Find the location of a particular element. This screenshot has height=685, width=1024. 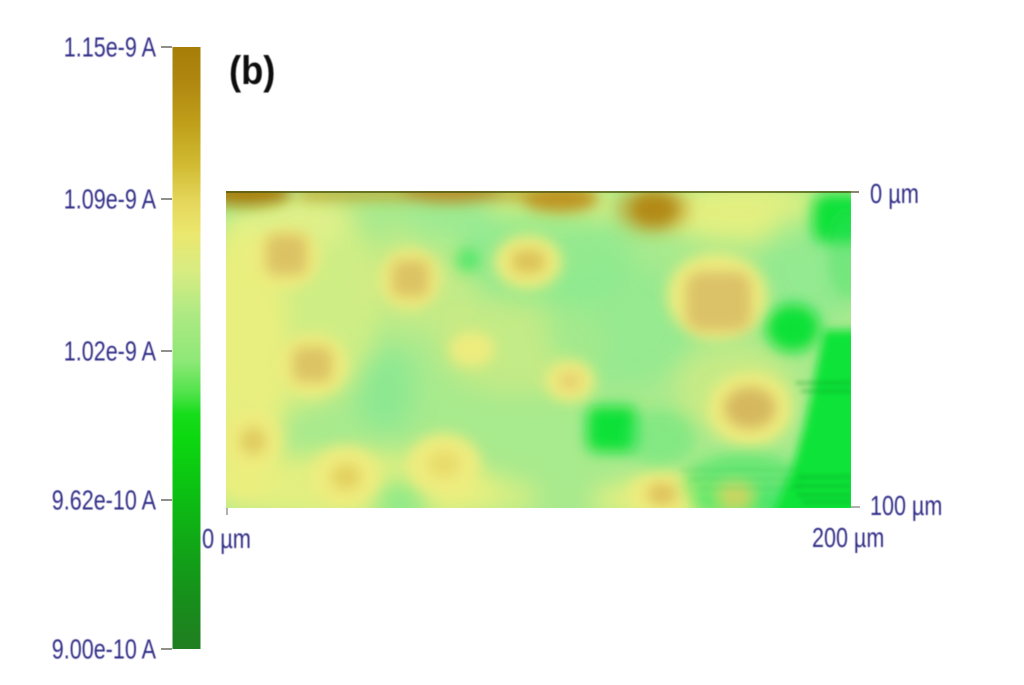

svg-text: 1.02e-9 A is located at coordinates (110, 351).